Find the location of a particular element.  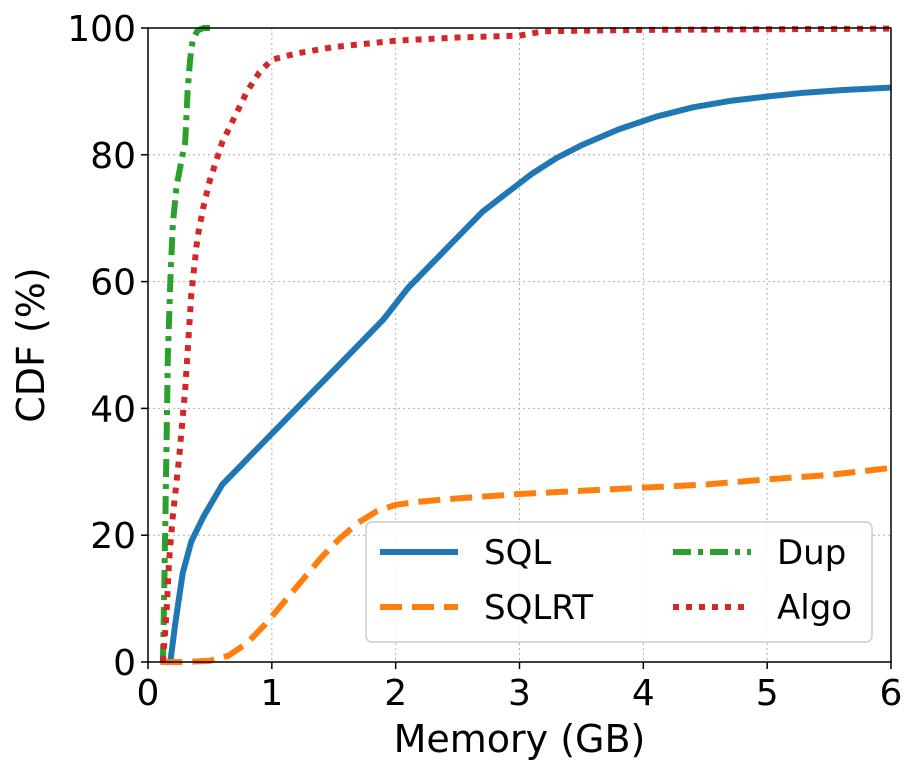

x-tick-label: 0 is located at coordinates (148, 693).